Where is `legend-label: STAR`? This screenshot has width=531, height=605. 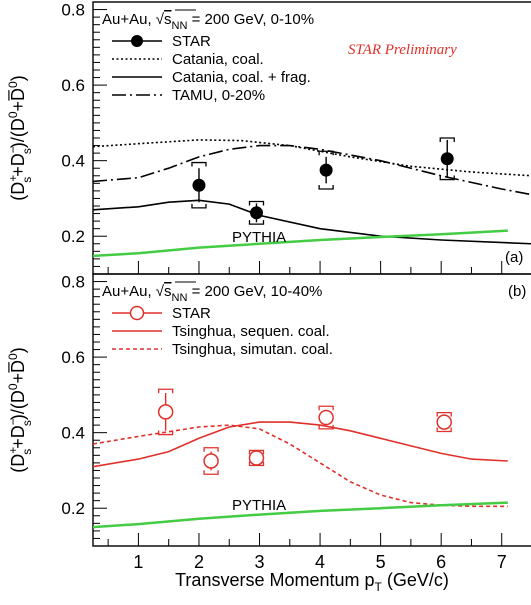
legend-label: STAR is located at coordinates (191, 313).